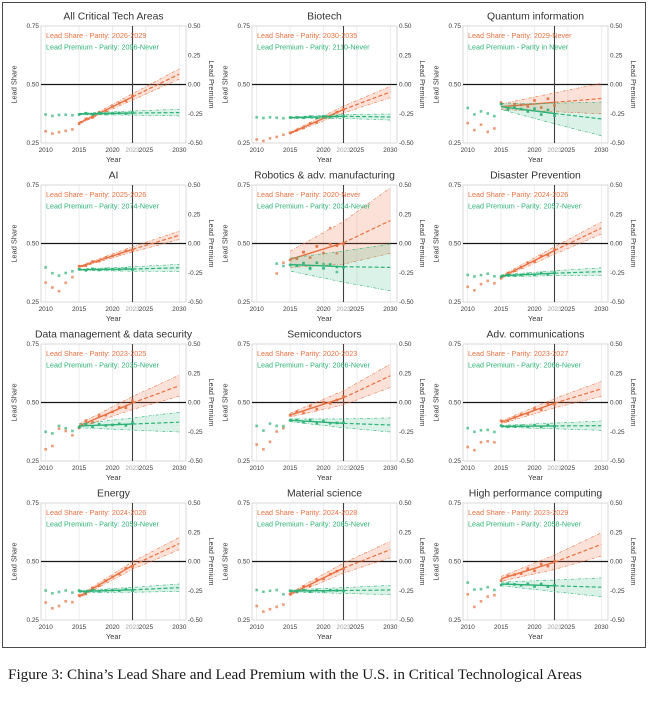  What do you see at coordinates (113, 17) in the screenshot?
I see `subplot-title: All Critical Tech Areas` at bounding box center [113, 17].